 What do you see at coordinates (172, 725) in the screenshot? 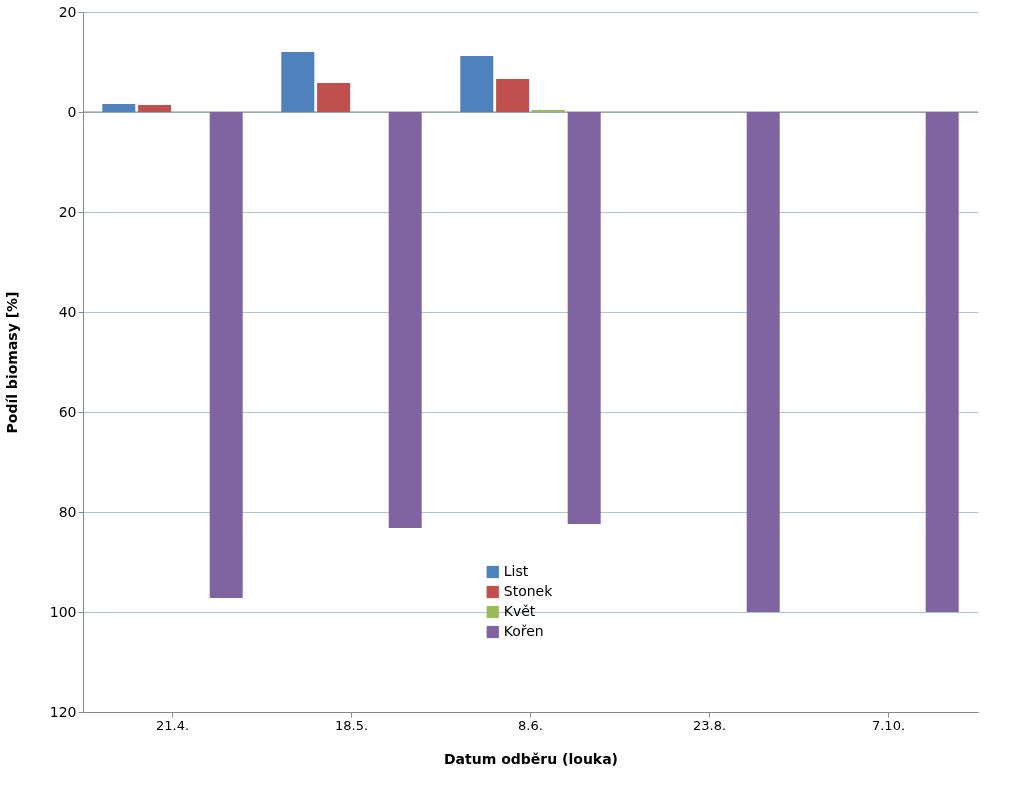
I see `x-tick-label: 21.4.` at bounding box center [172, 725].